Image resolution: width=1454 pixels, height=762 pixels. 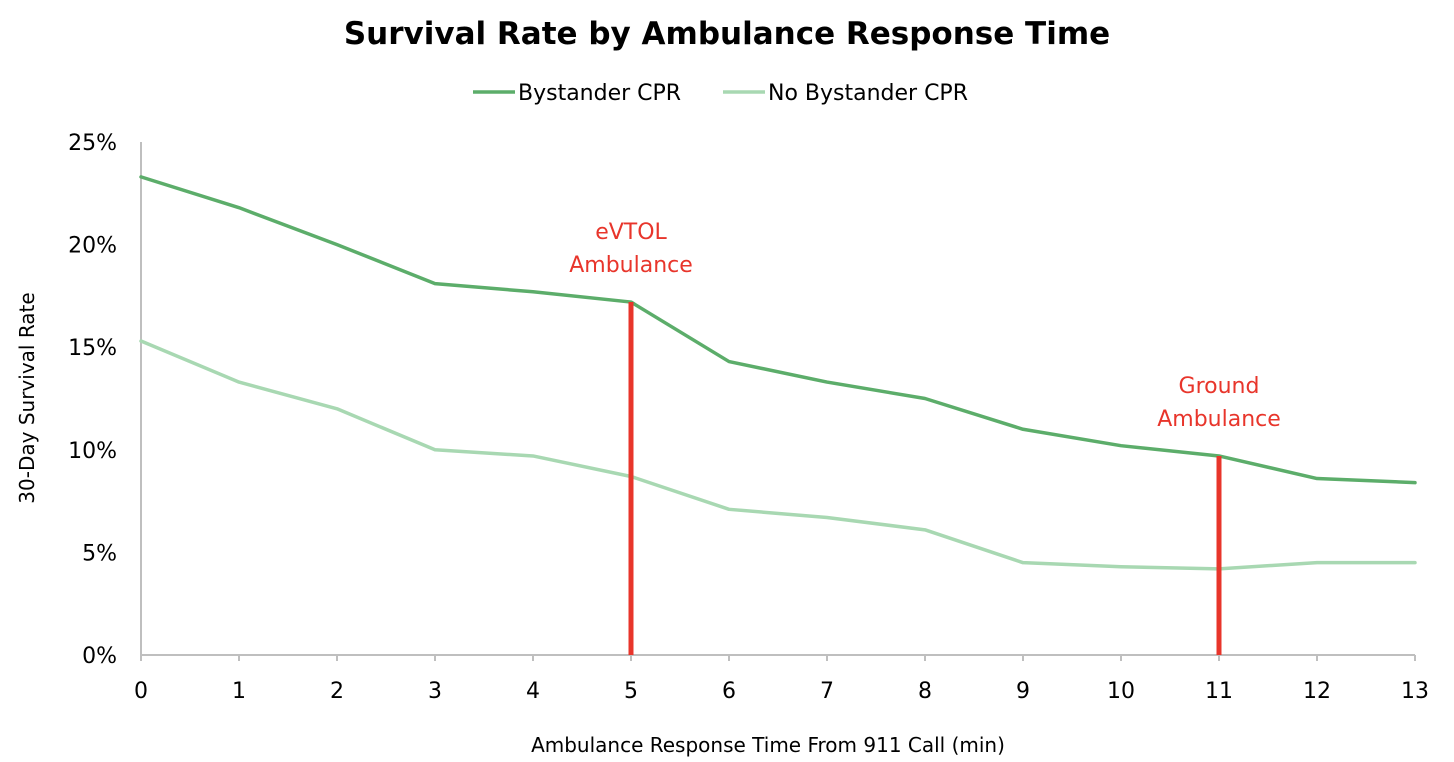 What do you see at coordinates (92, 246) in the screenshot?
I see `y-tick-label: 20%` at bounding box center [92, 246].